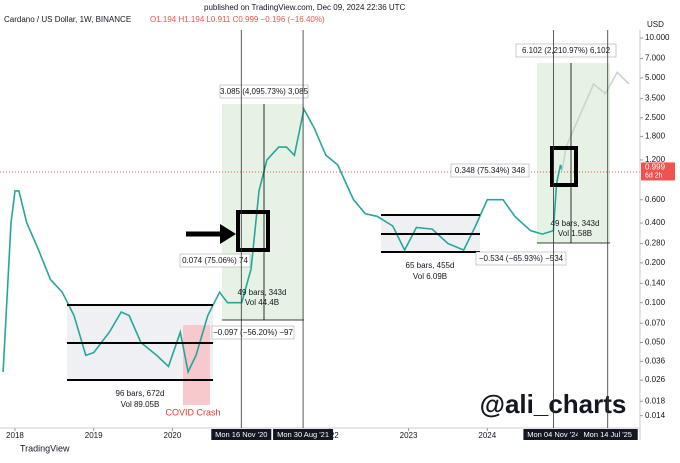  I want to click on y-tick-label: 0.100, so click(655, 302).